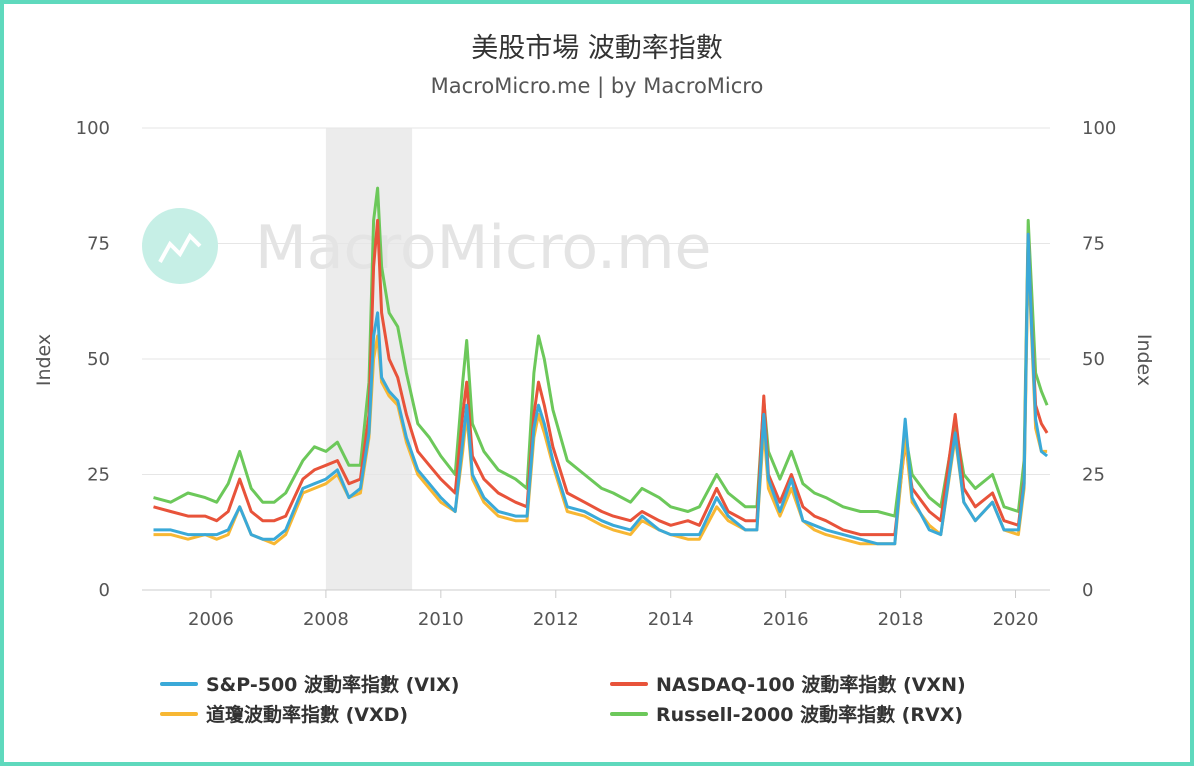  What do you see at coordinates (597, 48) in the screenshot?
I see `chart-title: 美股市場 波動率指數` at bounding box center [597, 48].